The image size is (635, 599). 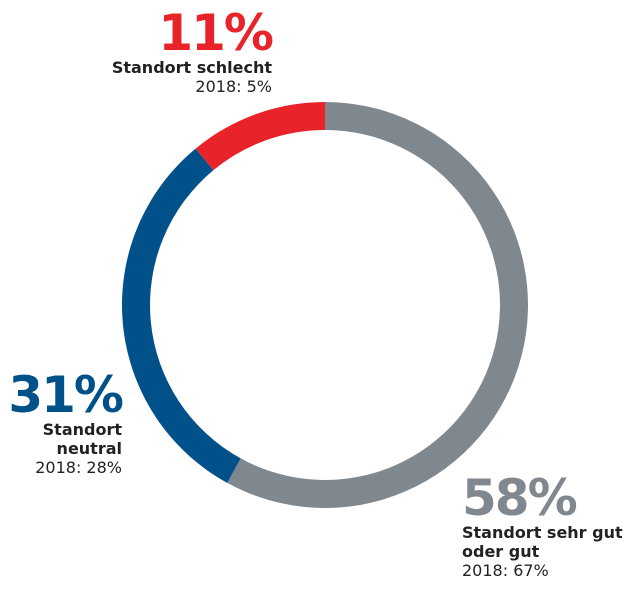 I want to click on segment-label: 58% Standort sehr gut oder gut 2018: 67%, so click(x=548, y=527).